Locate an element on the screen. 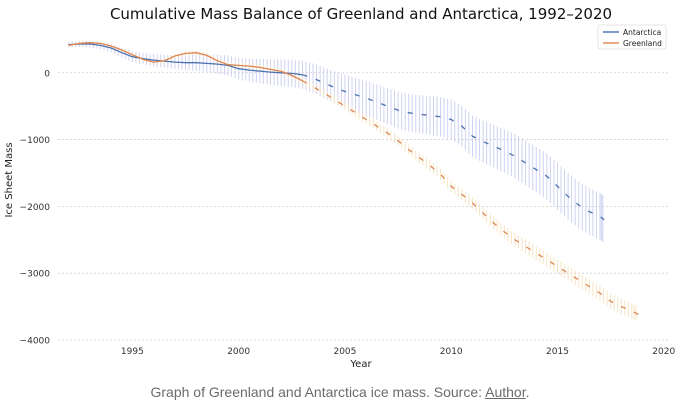 This screenshot has width=680, height=404. y-tick-label: −1000 is located at coordinates (35, 141).